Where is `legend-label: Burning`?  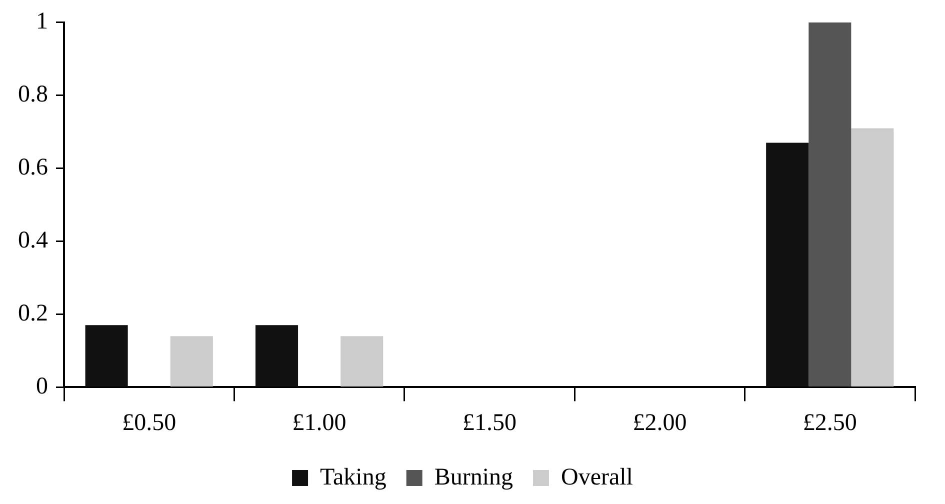 legend-label: Burning is located at coordinates (474, 477).